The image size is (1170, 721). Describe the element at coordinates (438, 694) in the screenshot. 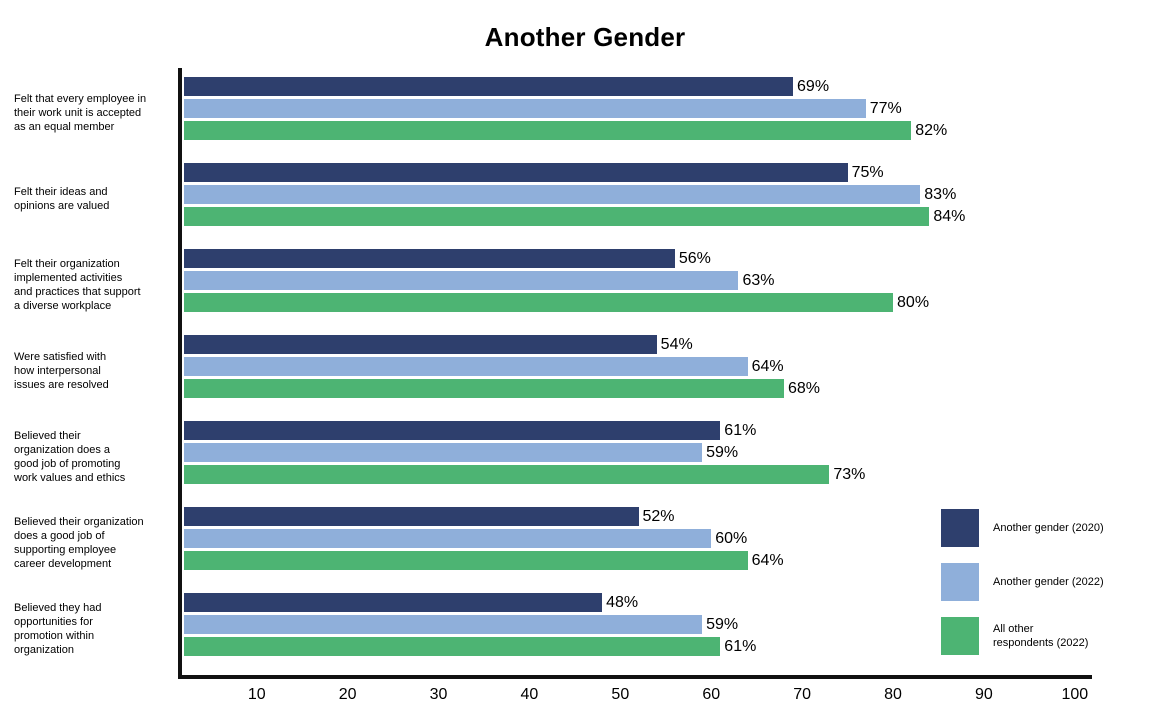

I see `x-tick-label: 30` at that location.